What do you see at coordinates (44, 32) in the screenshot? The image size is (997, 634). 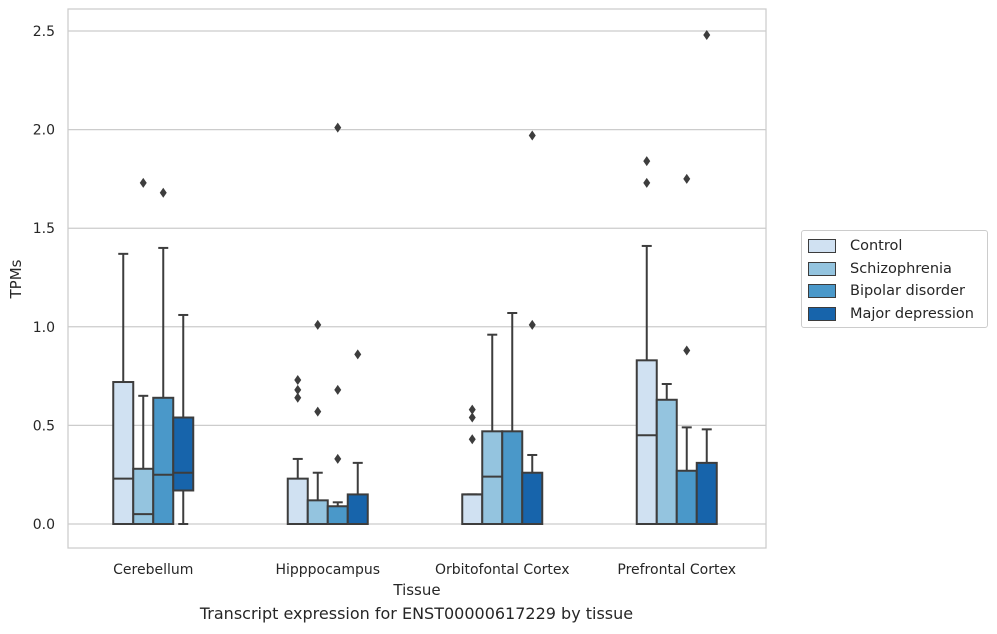 I see `y-tick-label: 2.5` at bounding box center [44, 32].